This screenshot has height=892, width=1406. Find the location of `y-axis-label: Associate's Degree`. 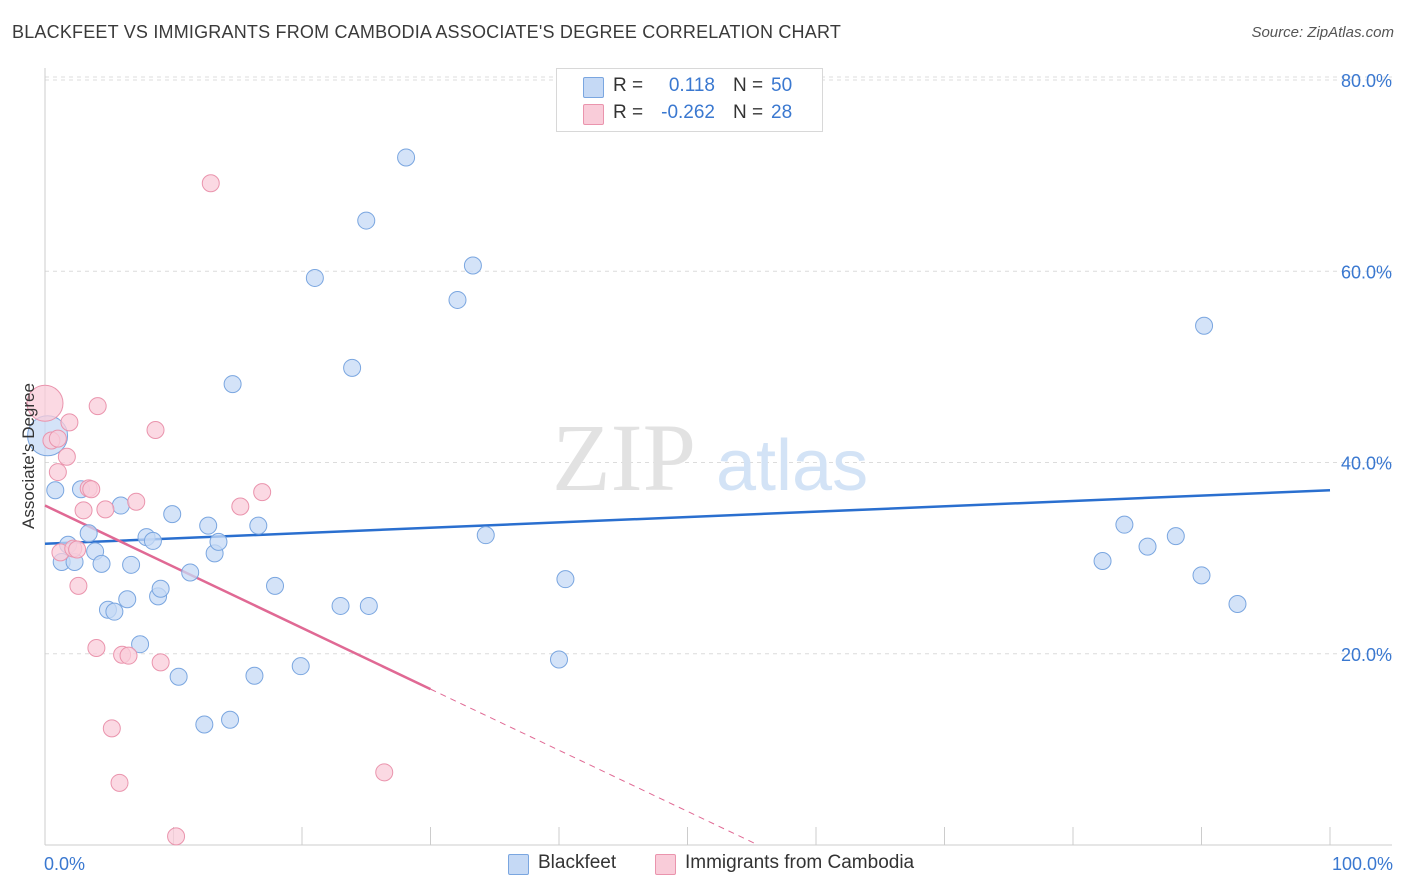

y-axis-label: Associate's Degree is located at coordinates (28, 456).